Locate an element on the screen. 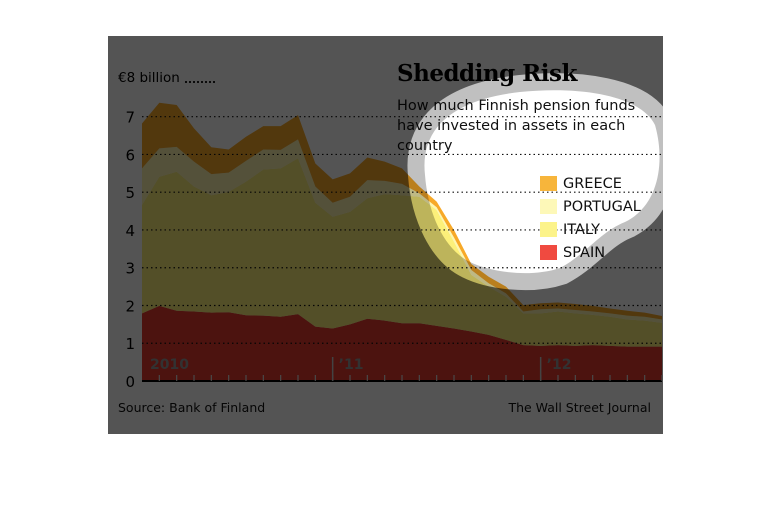 This screenshot has height=528, width=770. y-tick-label: 3 is located at coordinates (130, 269).